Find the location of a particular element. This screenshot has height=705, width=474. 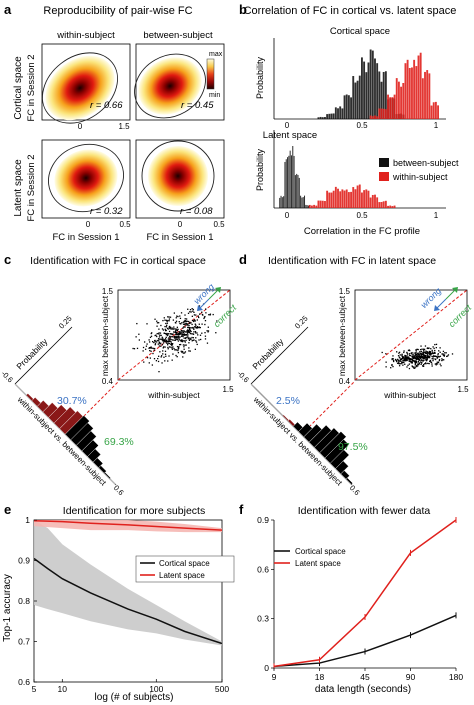

r-value-cortical-within: r = 0.66 is located at coordinates (106, 105).